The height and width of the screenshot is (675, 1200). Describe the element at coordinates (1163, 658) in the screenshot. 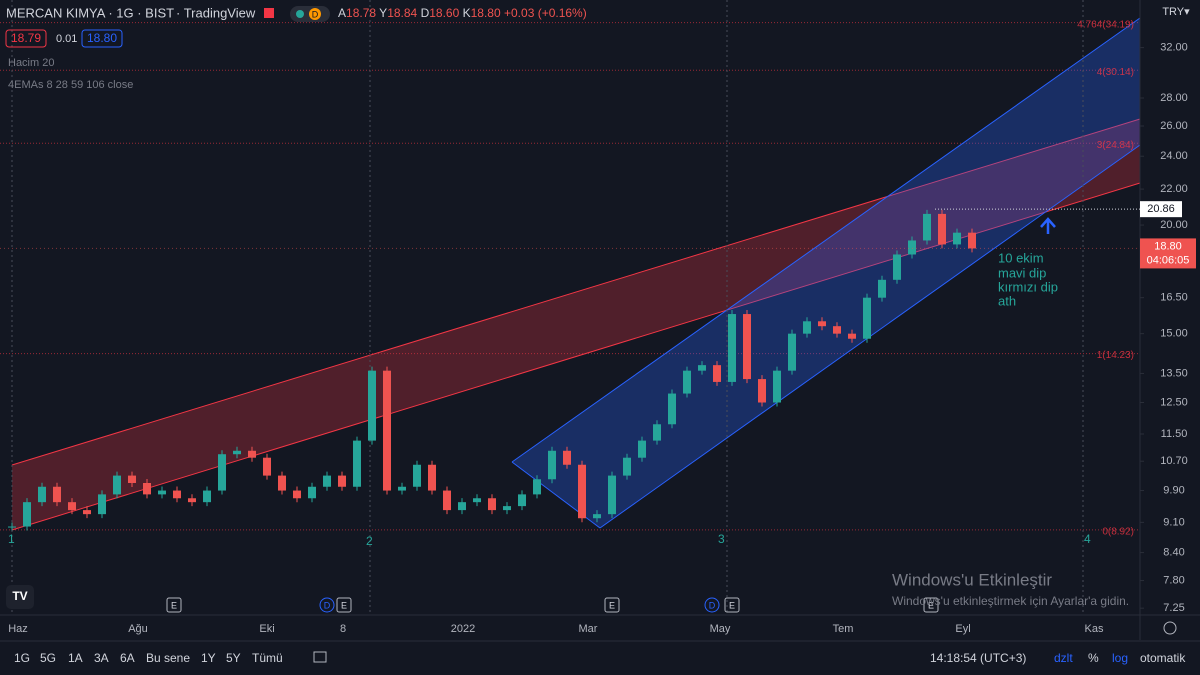

I see `toolbar-button: otomatik` at that location.